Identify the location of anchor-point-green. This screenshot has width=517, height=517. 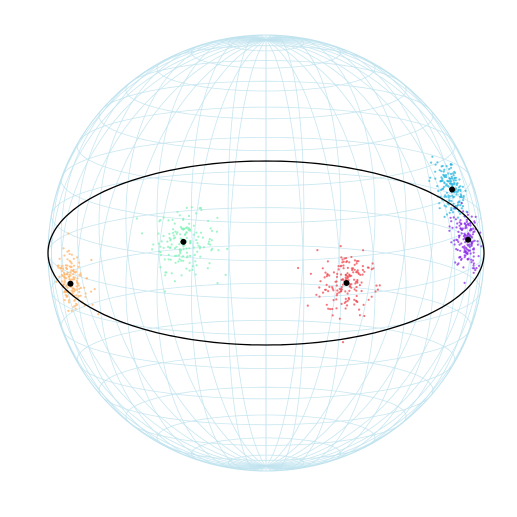
(183, 241).